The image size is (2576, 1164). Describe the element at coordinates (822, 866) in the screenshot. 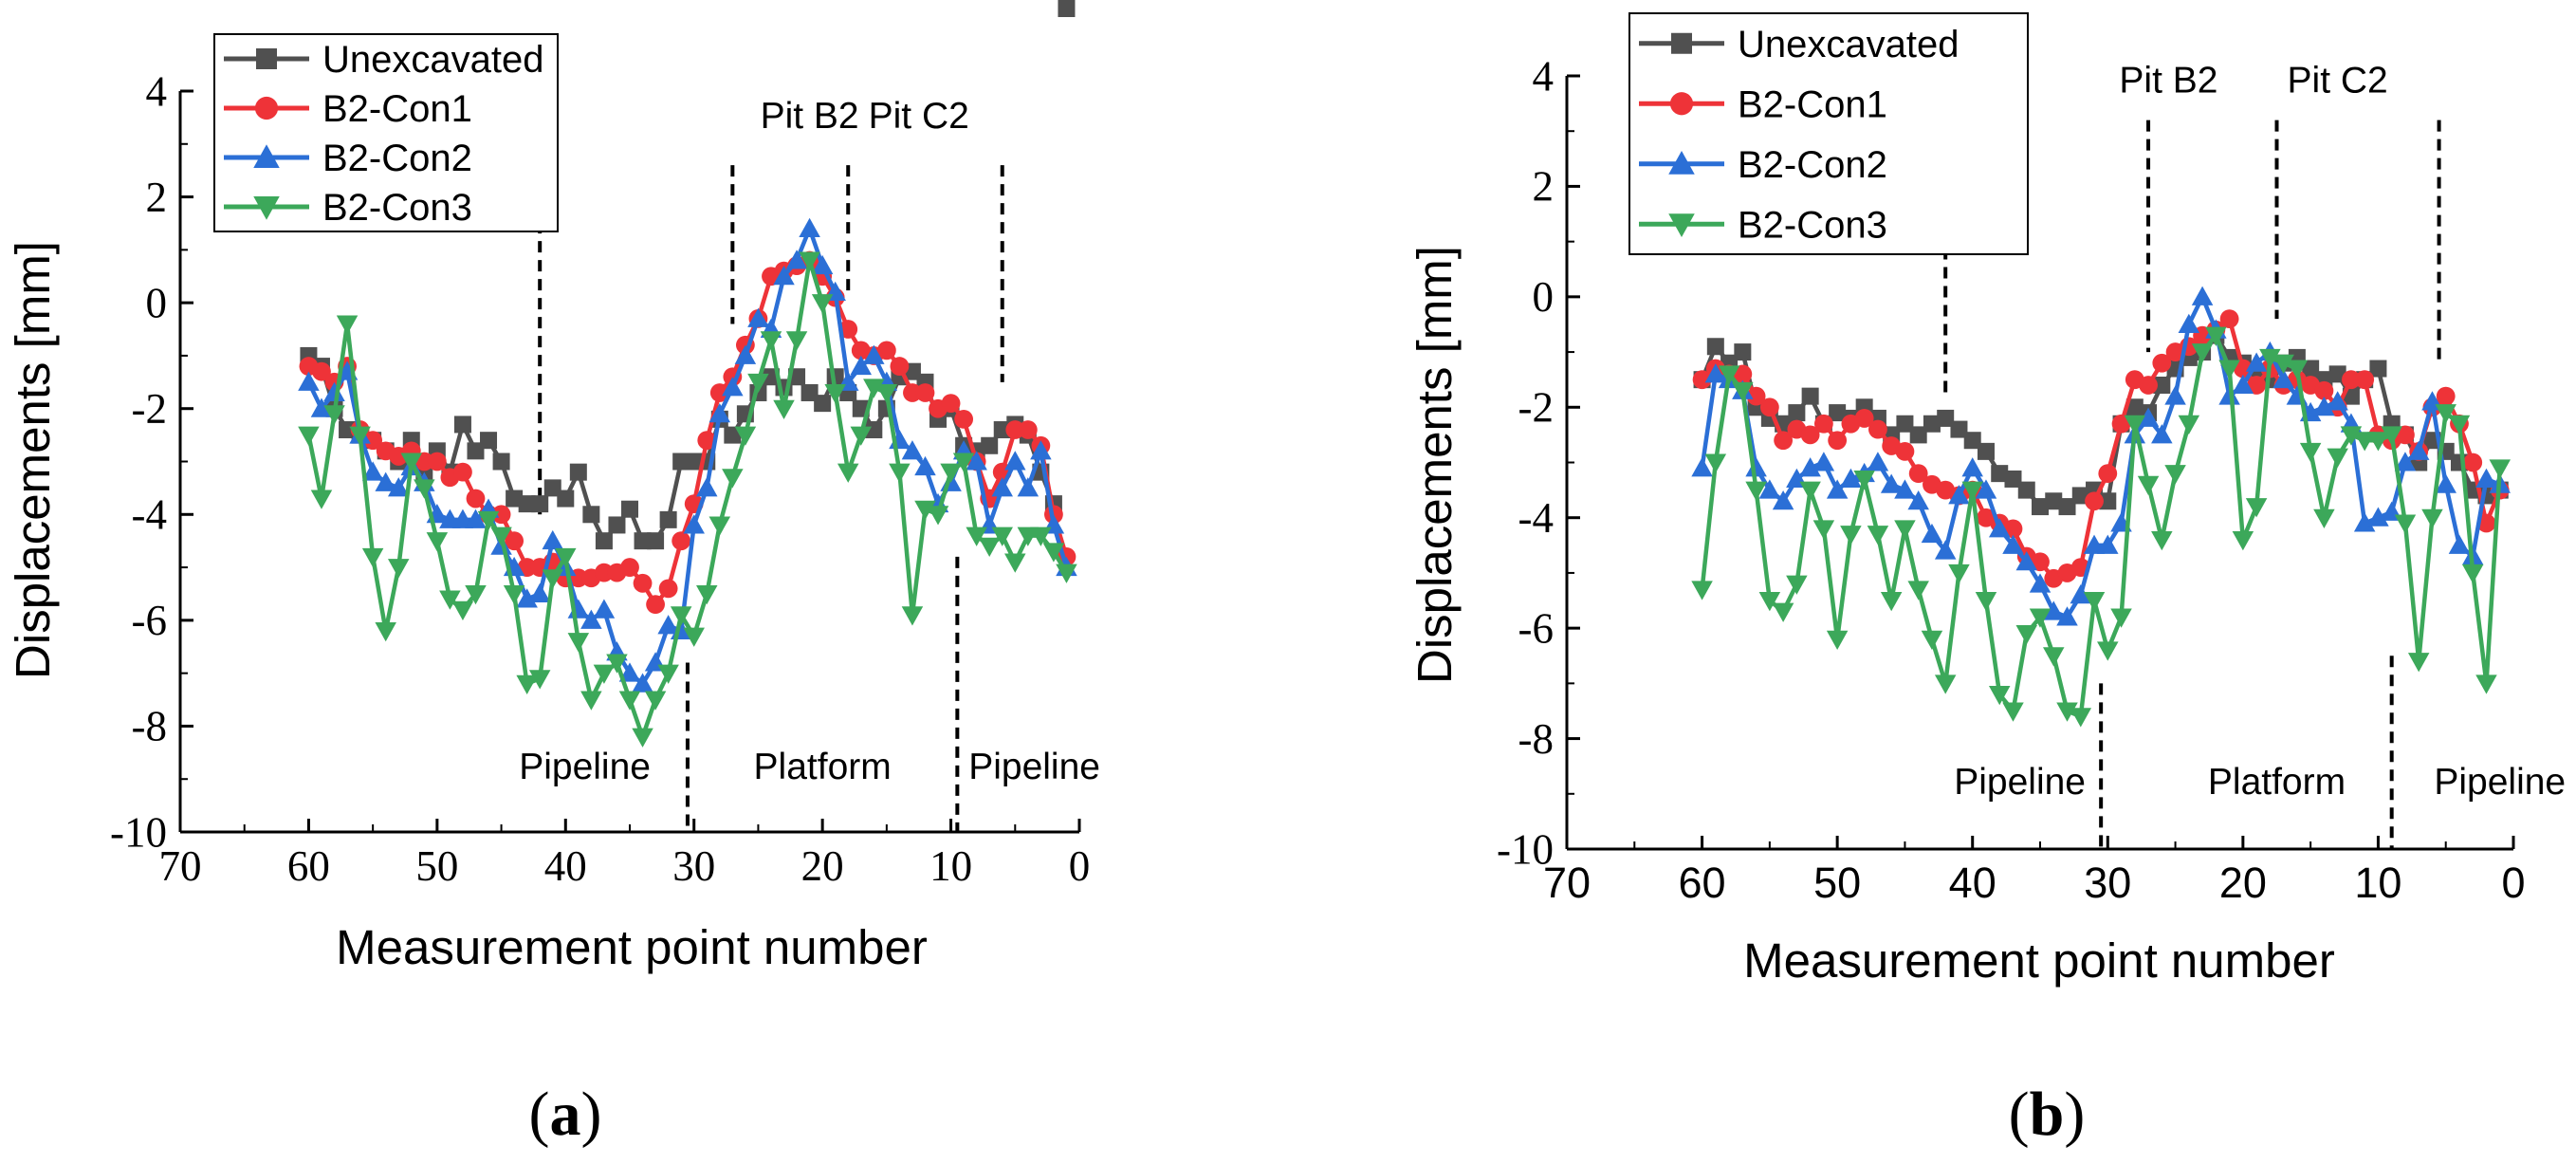

I see `x-tick-label: 20` at that location.